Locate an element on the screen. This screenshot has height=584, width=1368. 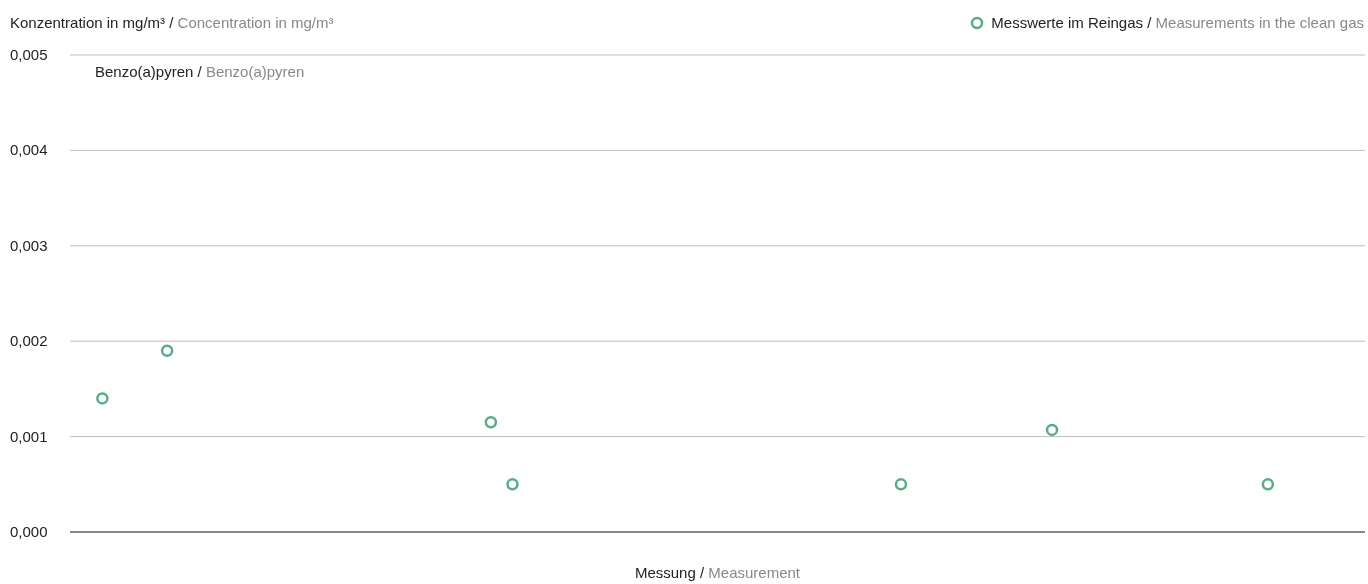
y-tick-label: 0,001 is located at coordinates (29, 436).